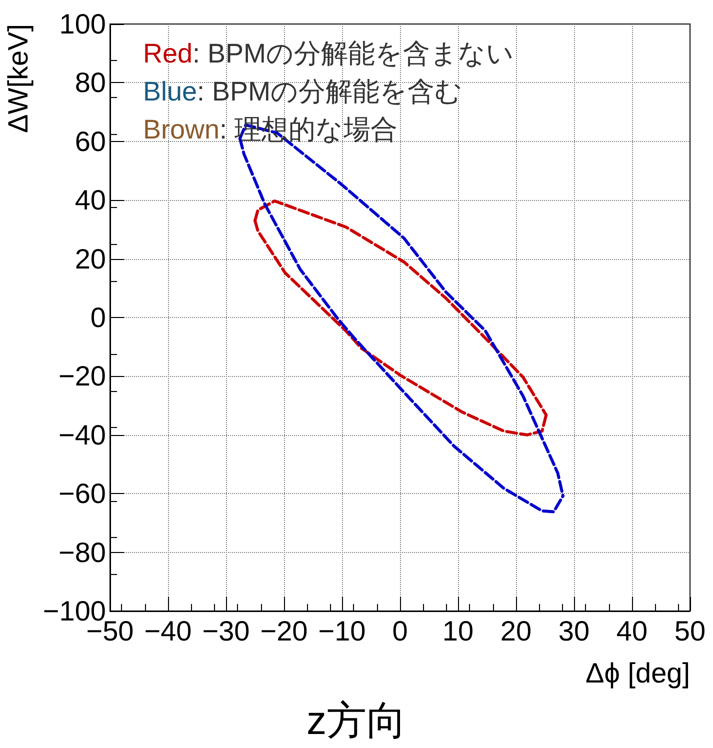  I want to click on x-tick-label: 10, so click(458, 631).